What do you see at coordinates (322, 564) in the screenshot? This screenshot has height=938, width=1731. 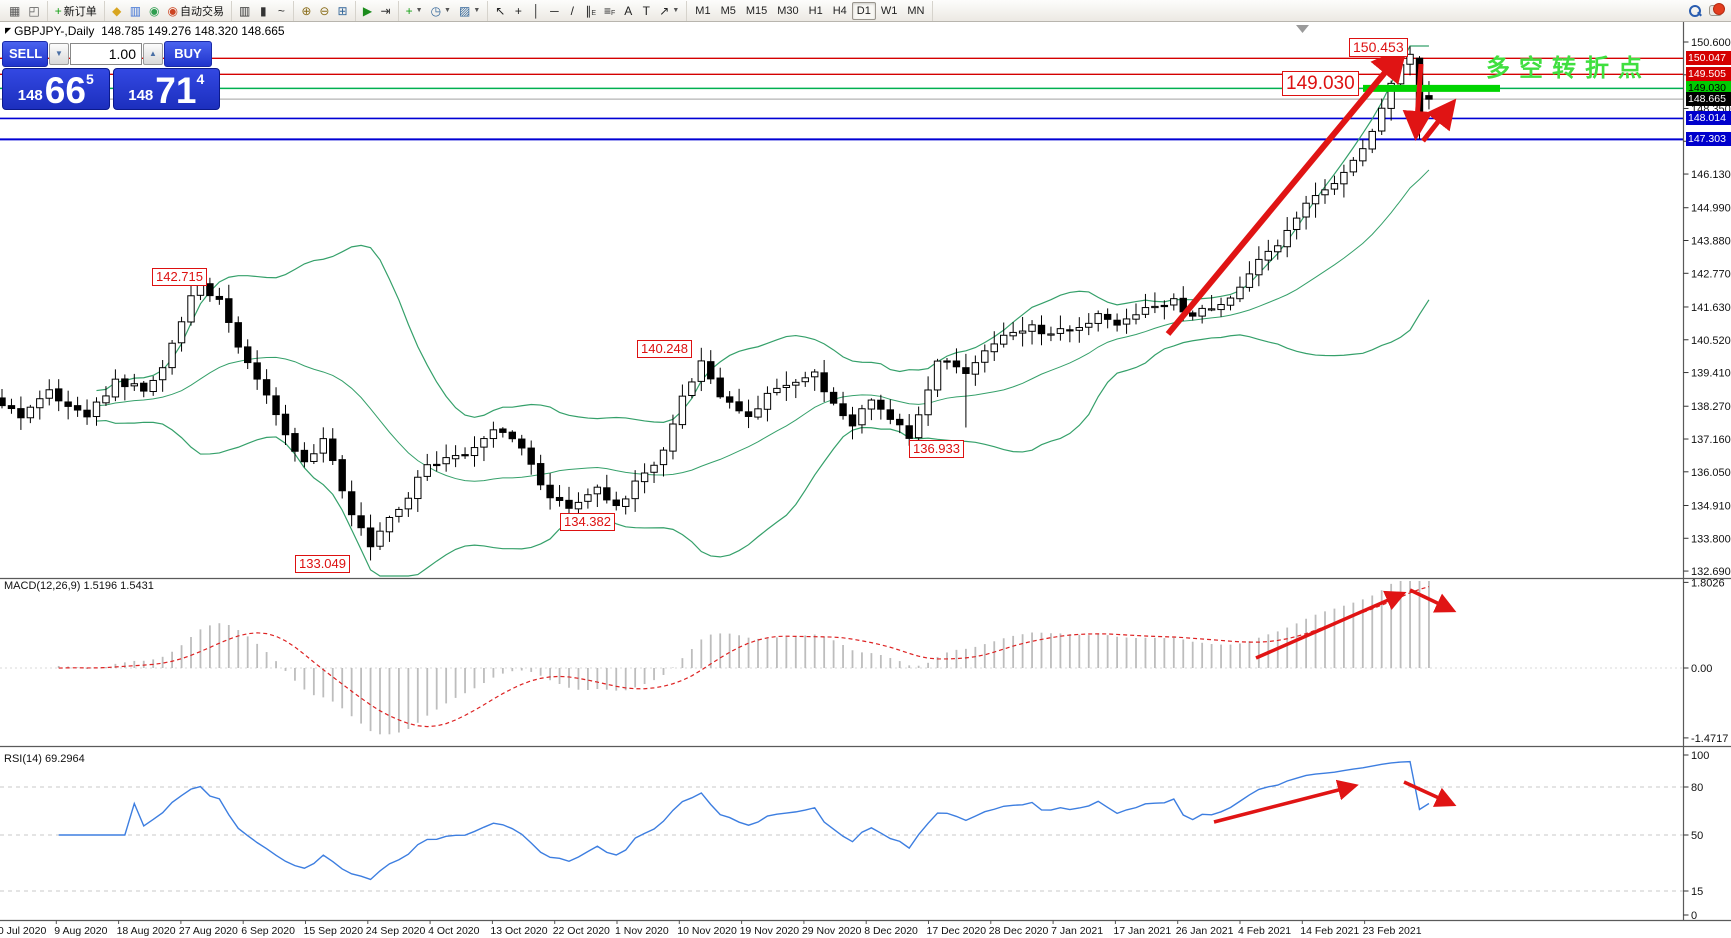 I see `annotation-price-label: 133.049` at bounding box center [322, 564].